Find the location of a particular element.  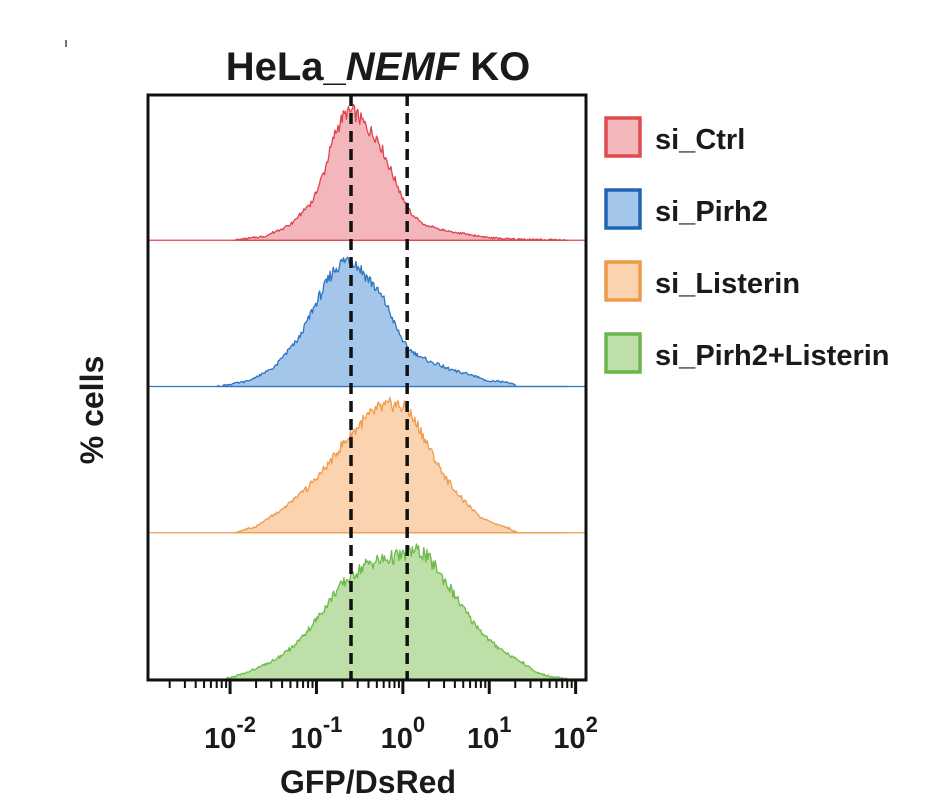

title-prefix: HeLa_ is located at coordinates (286, 67).